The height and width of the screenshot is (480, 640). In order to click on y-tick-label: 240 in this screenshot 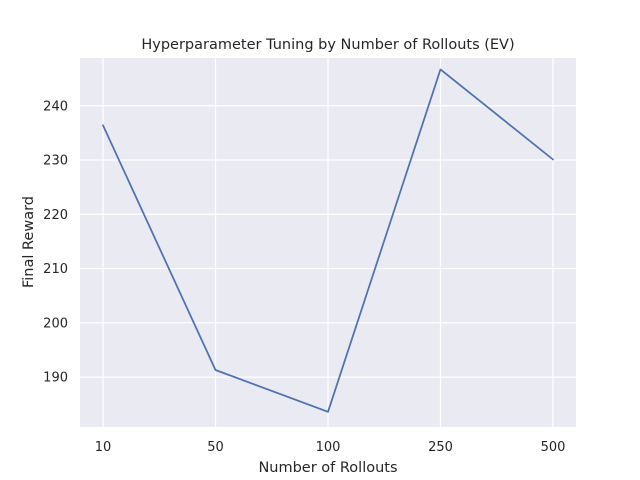, I will do `click(55, 106)`.